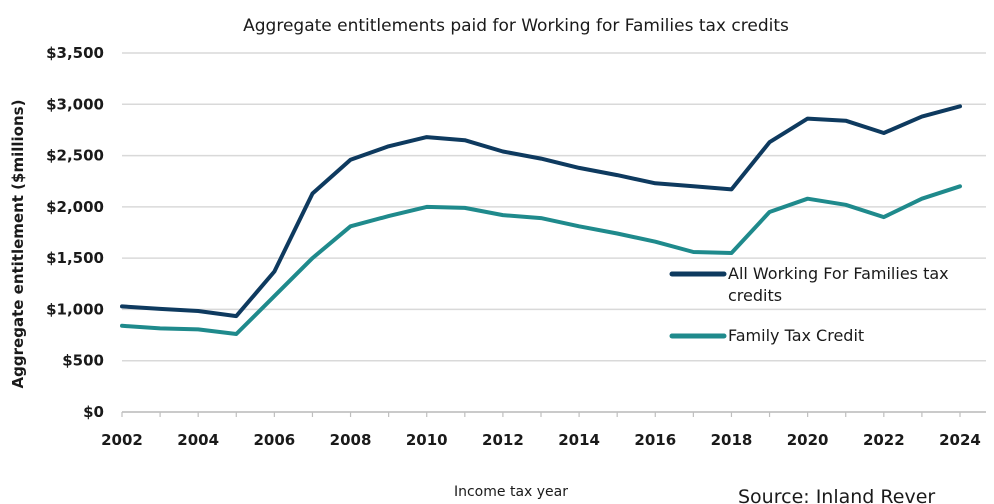 The height and width of the screenshot is (504, 994). Describe the element at coordinates (75, 104) in the screenshot. I see `y-tick-label: $3,000` at that location.